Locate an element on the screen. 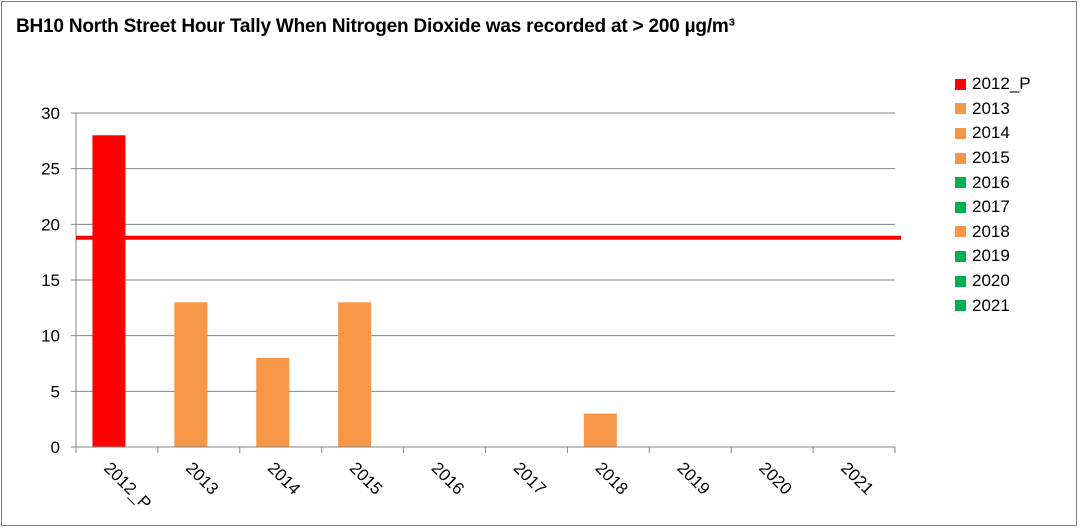  bar-2015 is located at coordinates (355, 374).